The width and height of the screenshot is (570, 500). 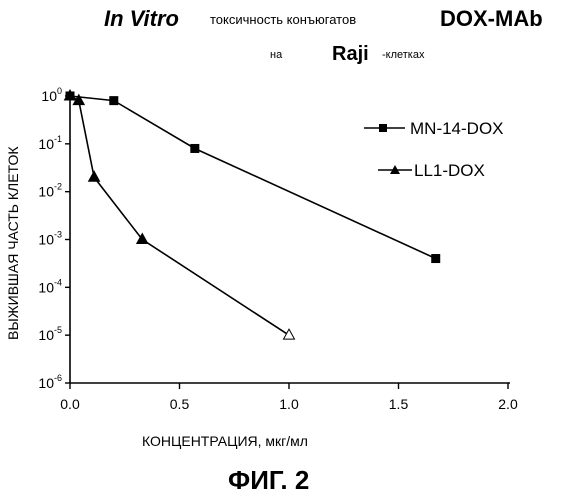 What do you see at coordinates (268, 480) in the screenshot?
I see `figure-caption: ФИГ. 2` at bounding box center [268, 480].